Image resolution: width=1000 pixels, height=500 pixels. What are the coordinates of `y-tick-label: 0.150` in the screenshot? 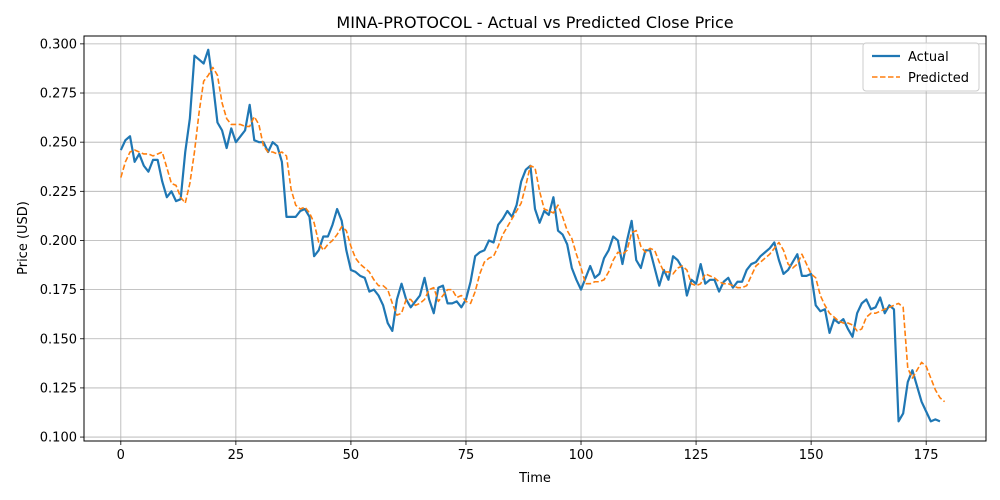 It's located at (58, 339).